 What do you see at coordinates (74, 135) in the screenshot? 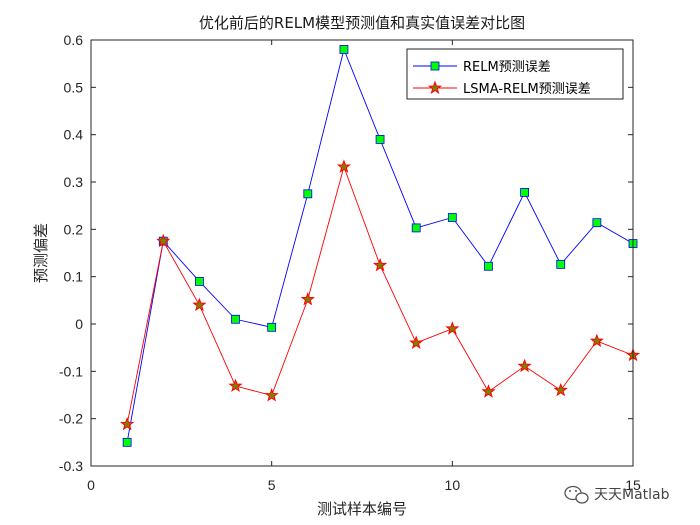
I see `y-tick-label: 0.4` at bounding box center [74, 135].